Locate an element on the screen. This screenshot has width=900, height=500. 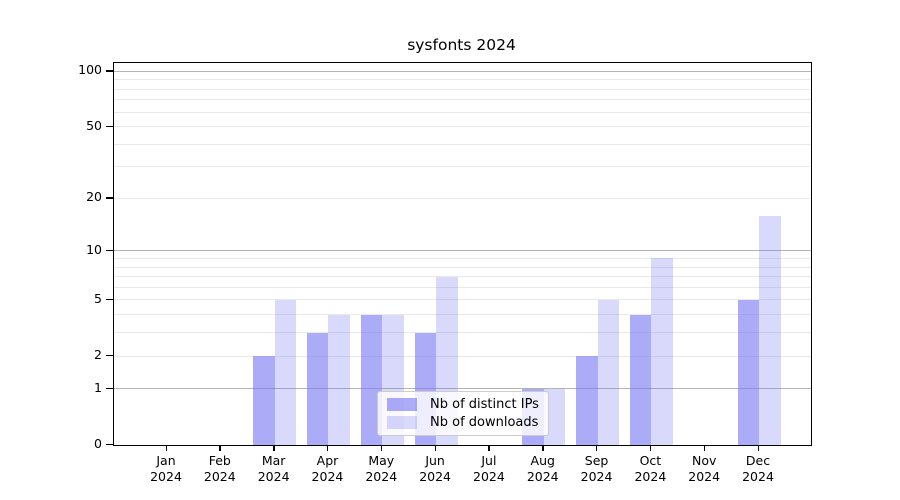
bar-ips-may is located at coordinates (371, 379).